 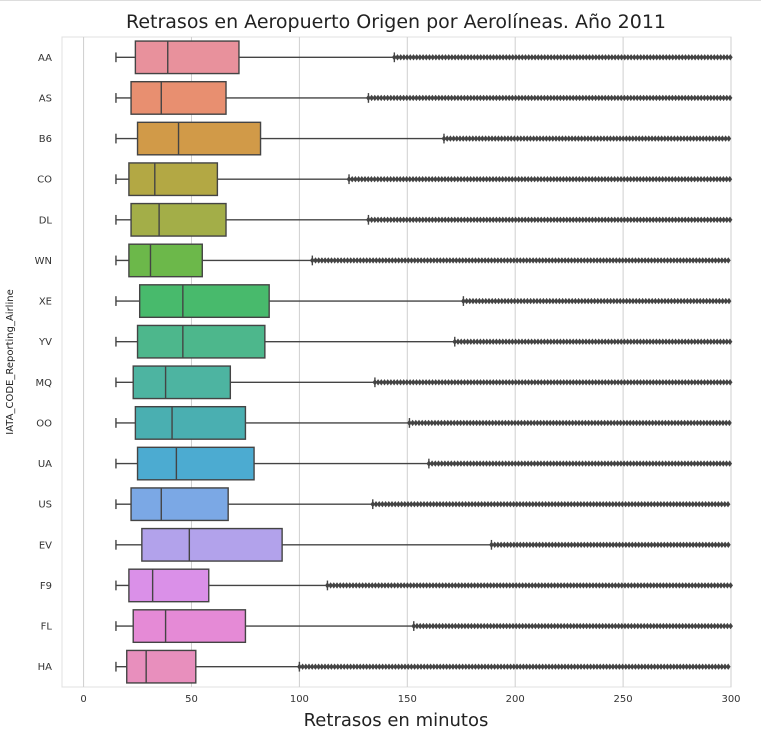 I want to click on y-tick-label: UA, so click(x=45, y=464).